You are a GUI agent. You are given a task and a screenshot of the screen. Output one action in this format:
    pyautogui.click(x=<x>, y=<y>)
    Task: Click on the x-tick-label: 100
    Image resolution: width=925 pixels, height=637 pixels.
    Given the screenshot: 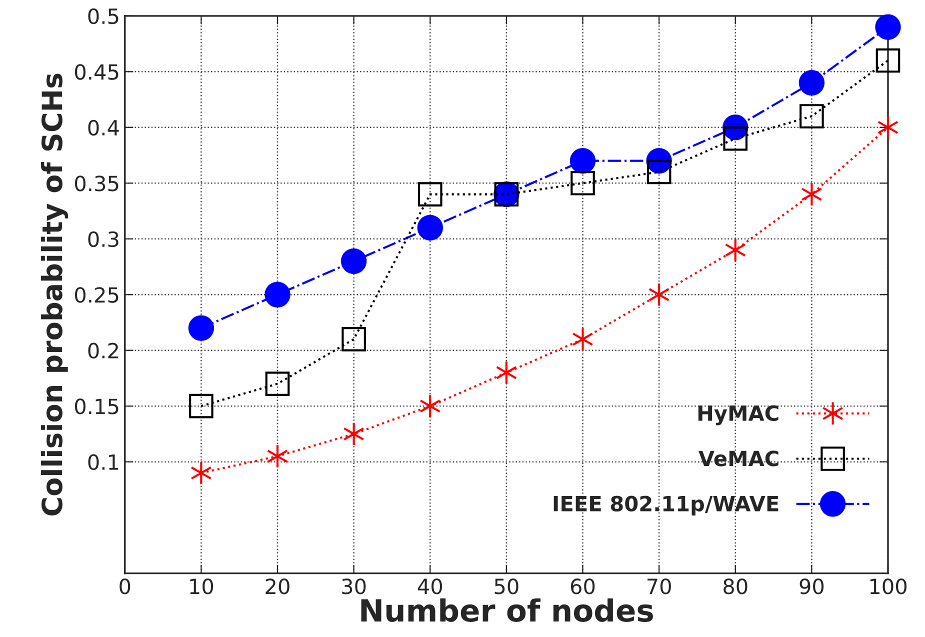 What is the action you would take?
    pyautogui.click(x=888, y=586)
    